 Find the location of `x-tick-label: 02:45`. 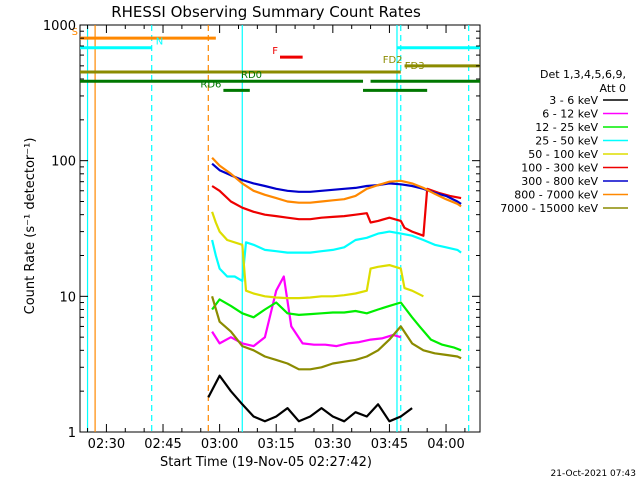

x-tick-label: 02:45 is located at coordinates (162, 444).